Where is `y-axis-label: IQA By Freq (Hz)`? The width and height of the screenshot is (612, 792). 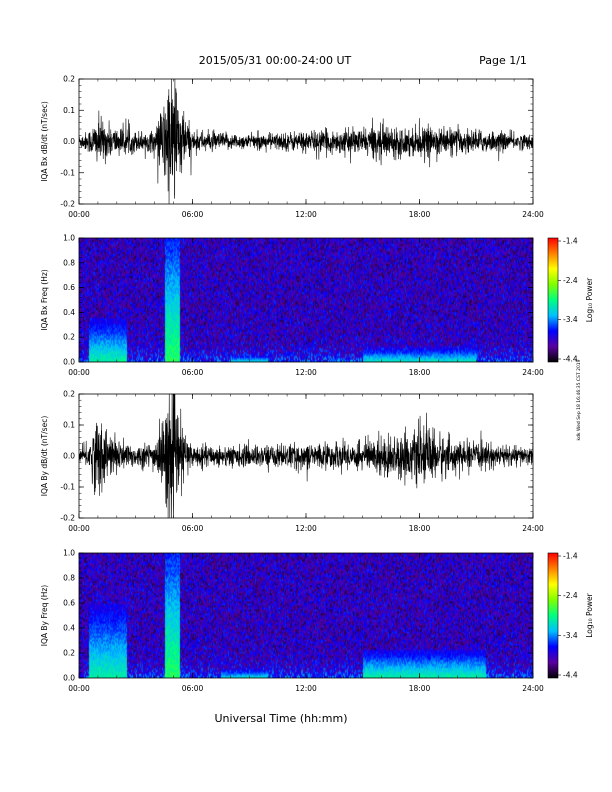 y-axis-label: IQA By Freq (Hz) is located at coordinates (44, 616).